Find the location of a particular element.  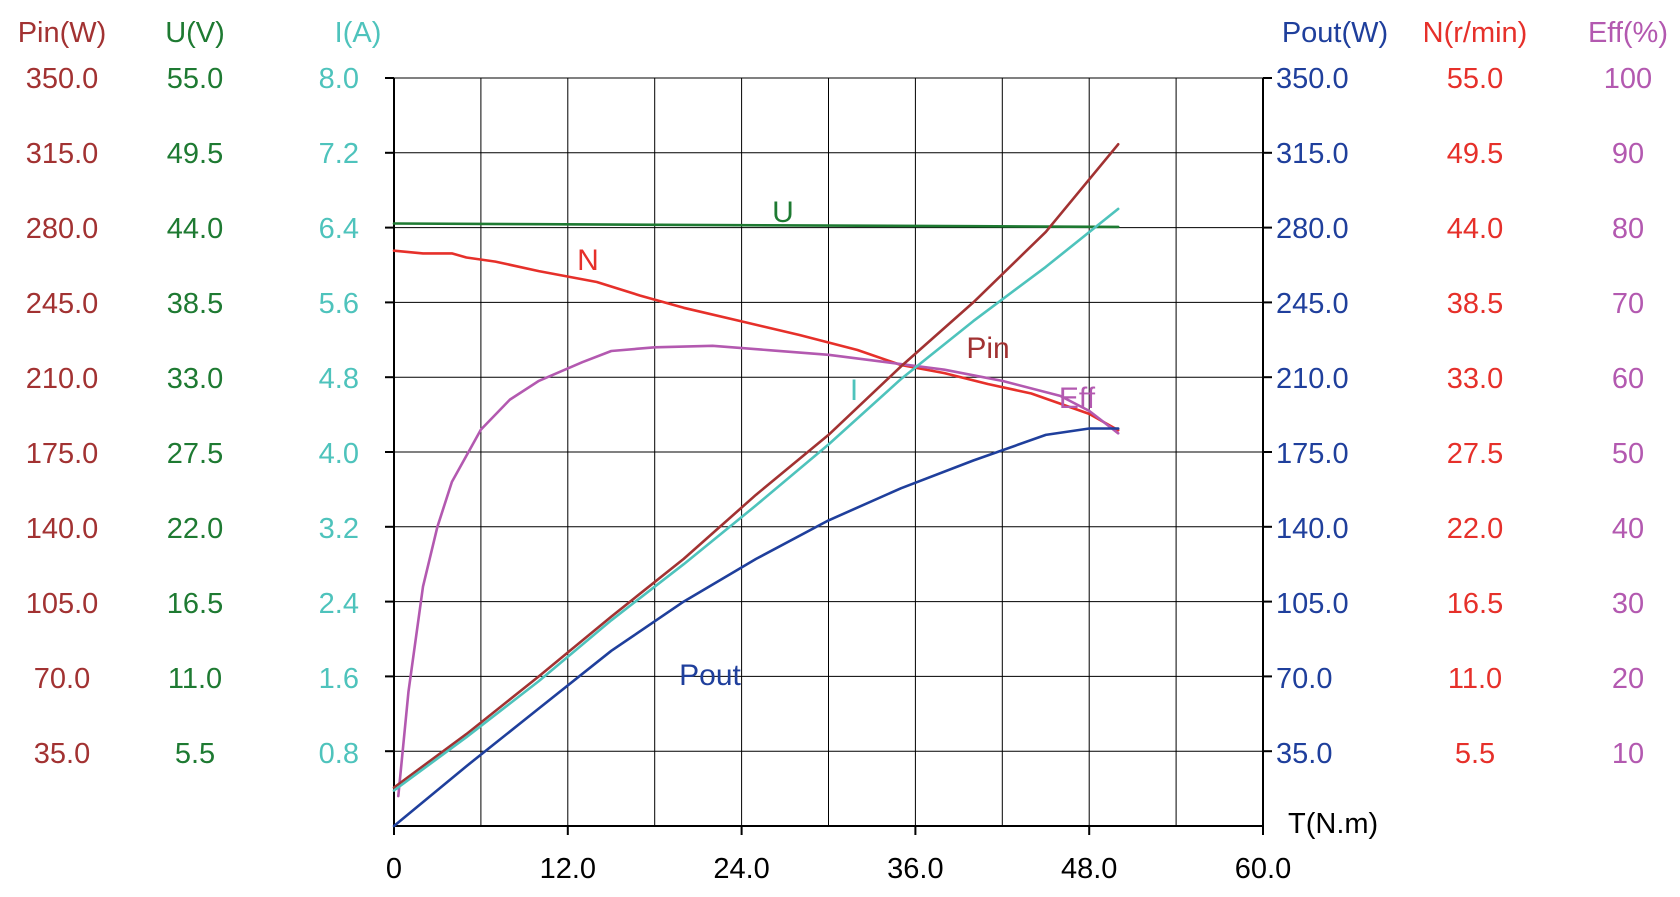

y-tick-label-u: 49.5 is located at coordinates (195, 154).